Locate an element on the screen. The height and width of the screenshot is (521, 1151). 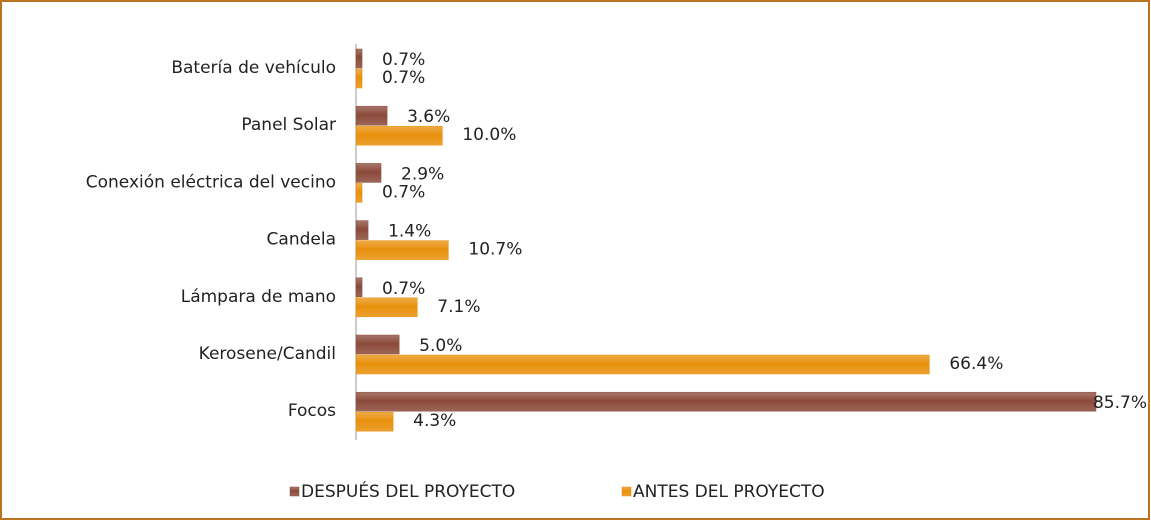
y-tick-label: Conexión eléctrica del vecino is located at coordinates (211, 182).